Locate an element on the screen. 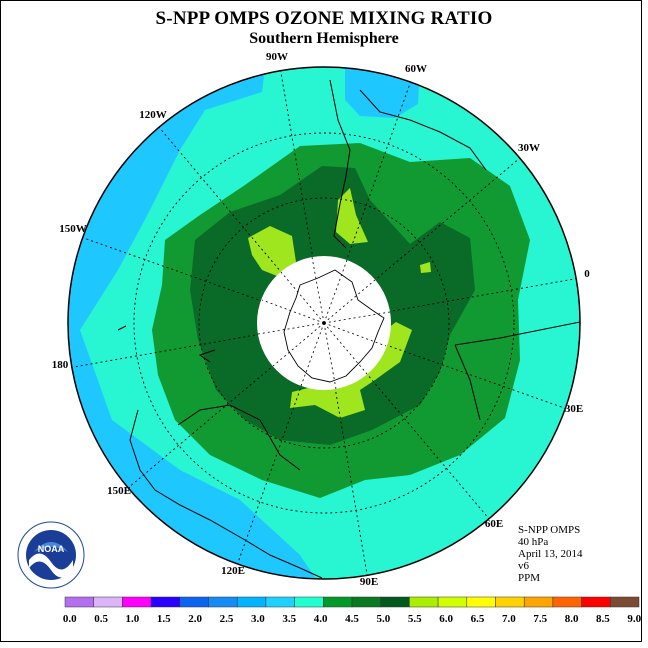  legend-tick-label: 1.5 is located at coordinates (164, 619).